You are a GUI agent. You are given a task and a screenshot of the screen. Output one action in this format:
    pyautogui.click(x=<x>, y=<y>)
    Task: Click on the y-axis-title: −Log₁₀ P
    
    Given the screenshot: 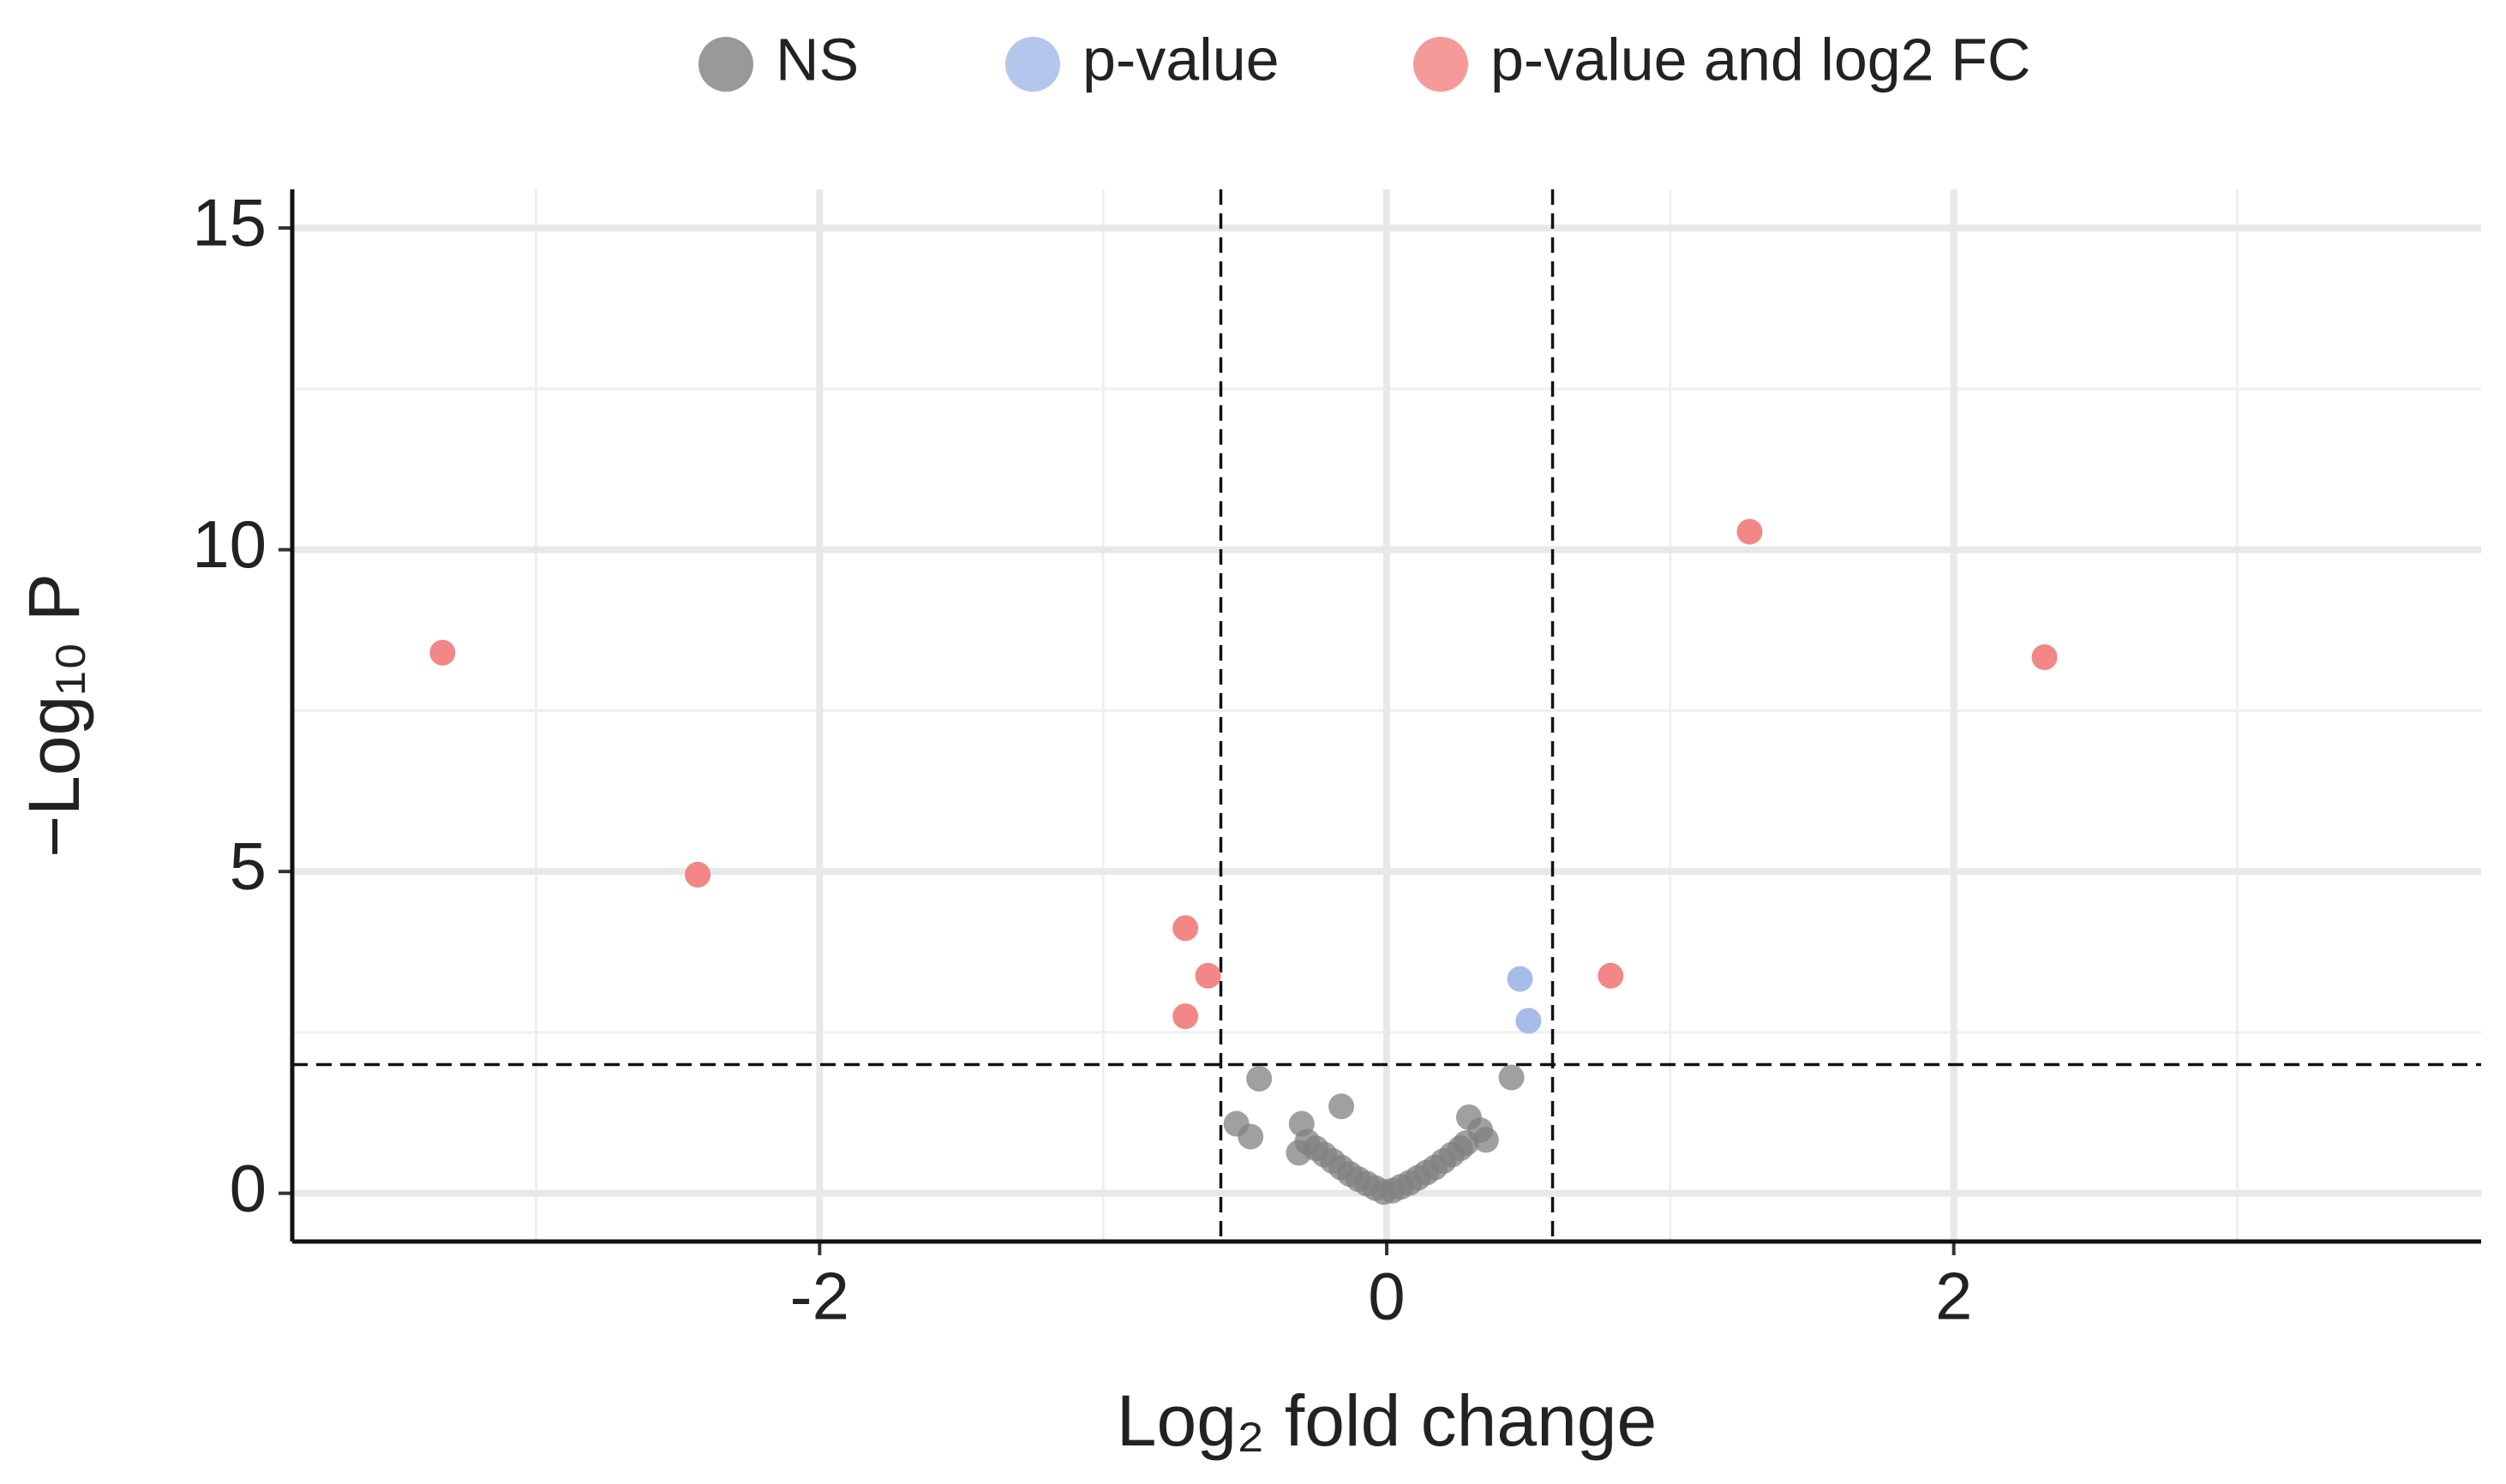 What is the action you would take?
    pyautogui.click(x=54, y=715)
    